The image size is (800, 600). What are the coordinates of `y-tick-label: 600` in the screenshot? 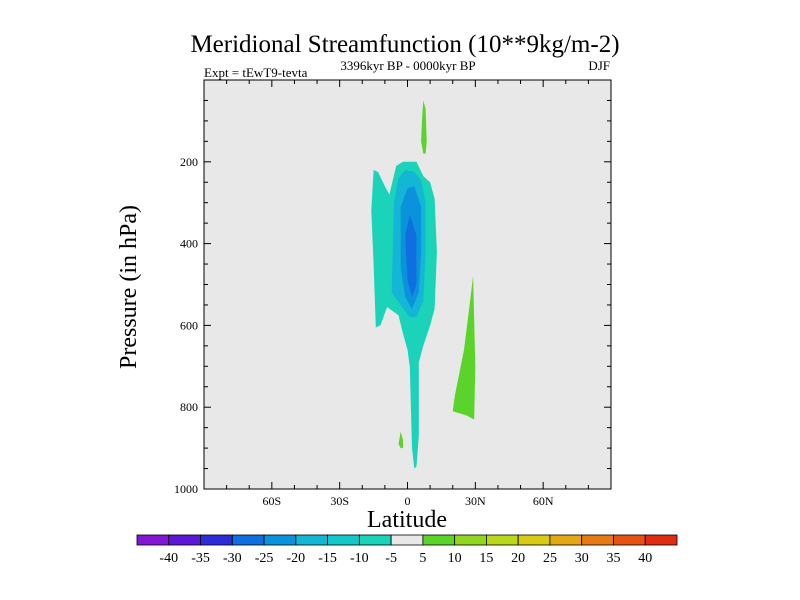 It's located at (189, 325).